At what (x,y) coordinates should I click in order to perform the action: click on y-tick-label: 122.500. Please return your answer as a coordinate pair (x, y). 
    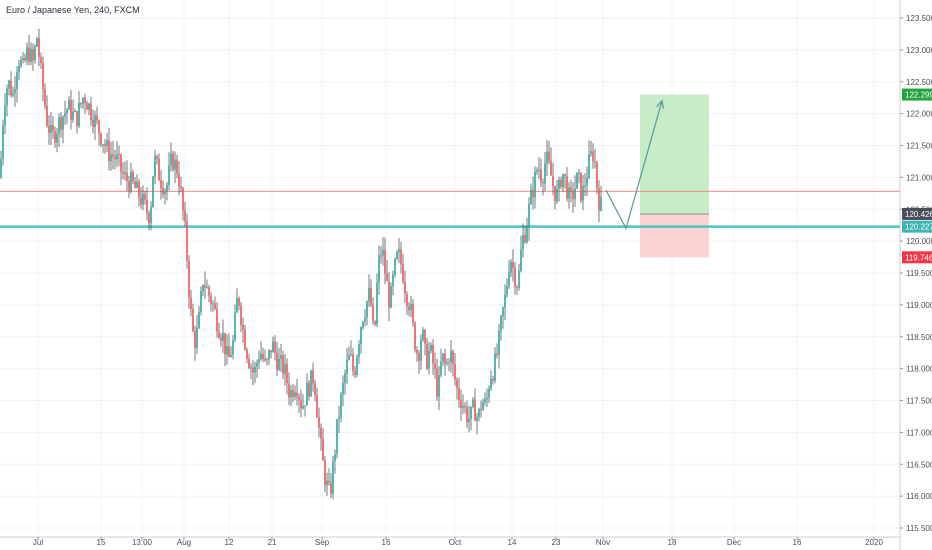
    Looking at the image, I should click on (919, 82).